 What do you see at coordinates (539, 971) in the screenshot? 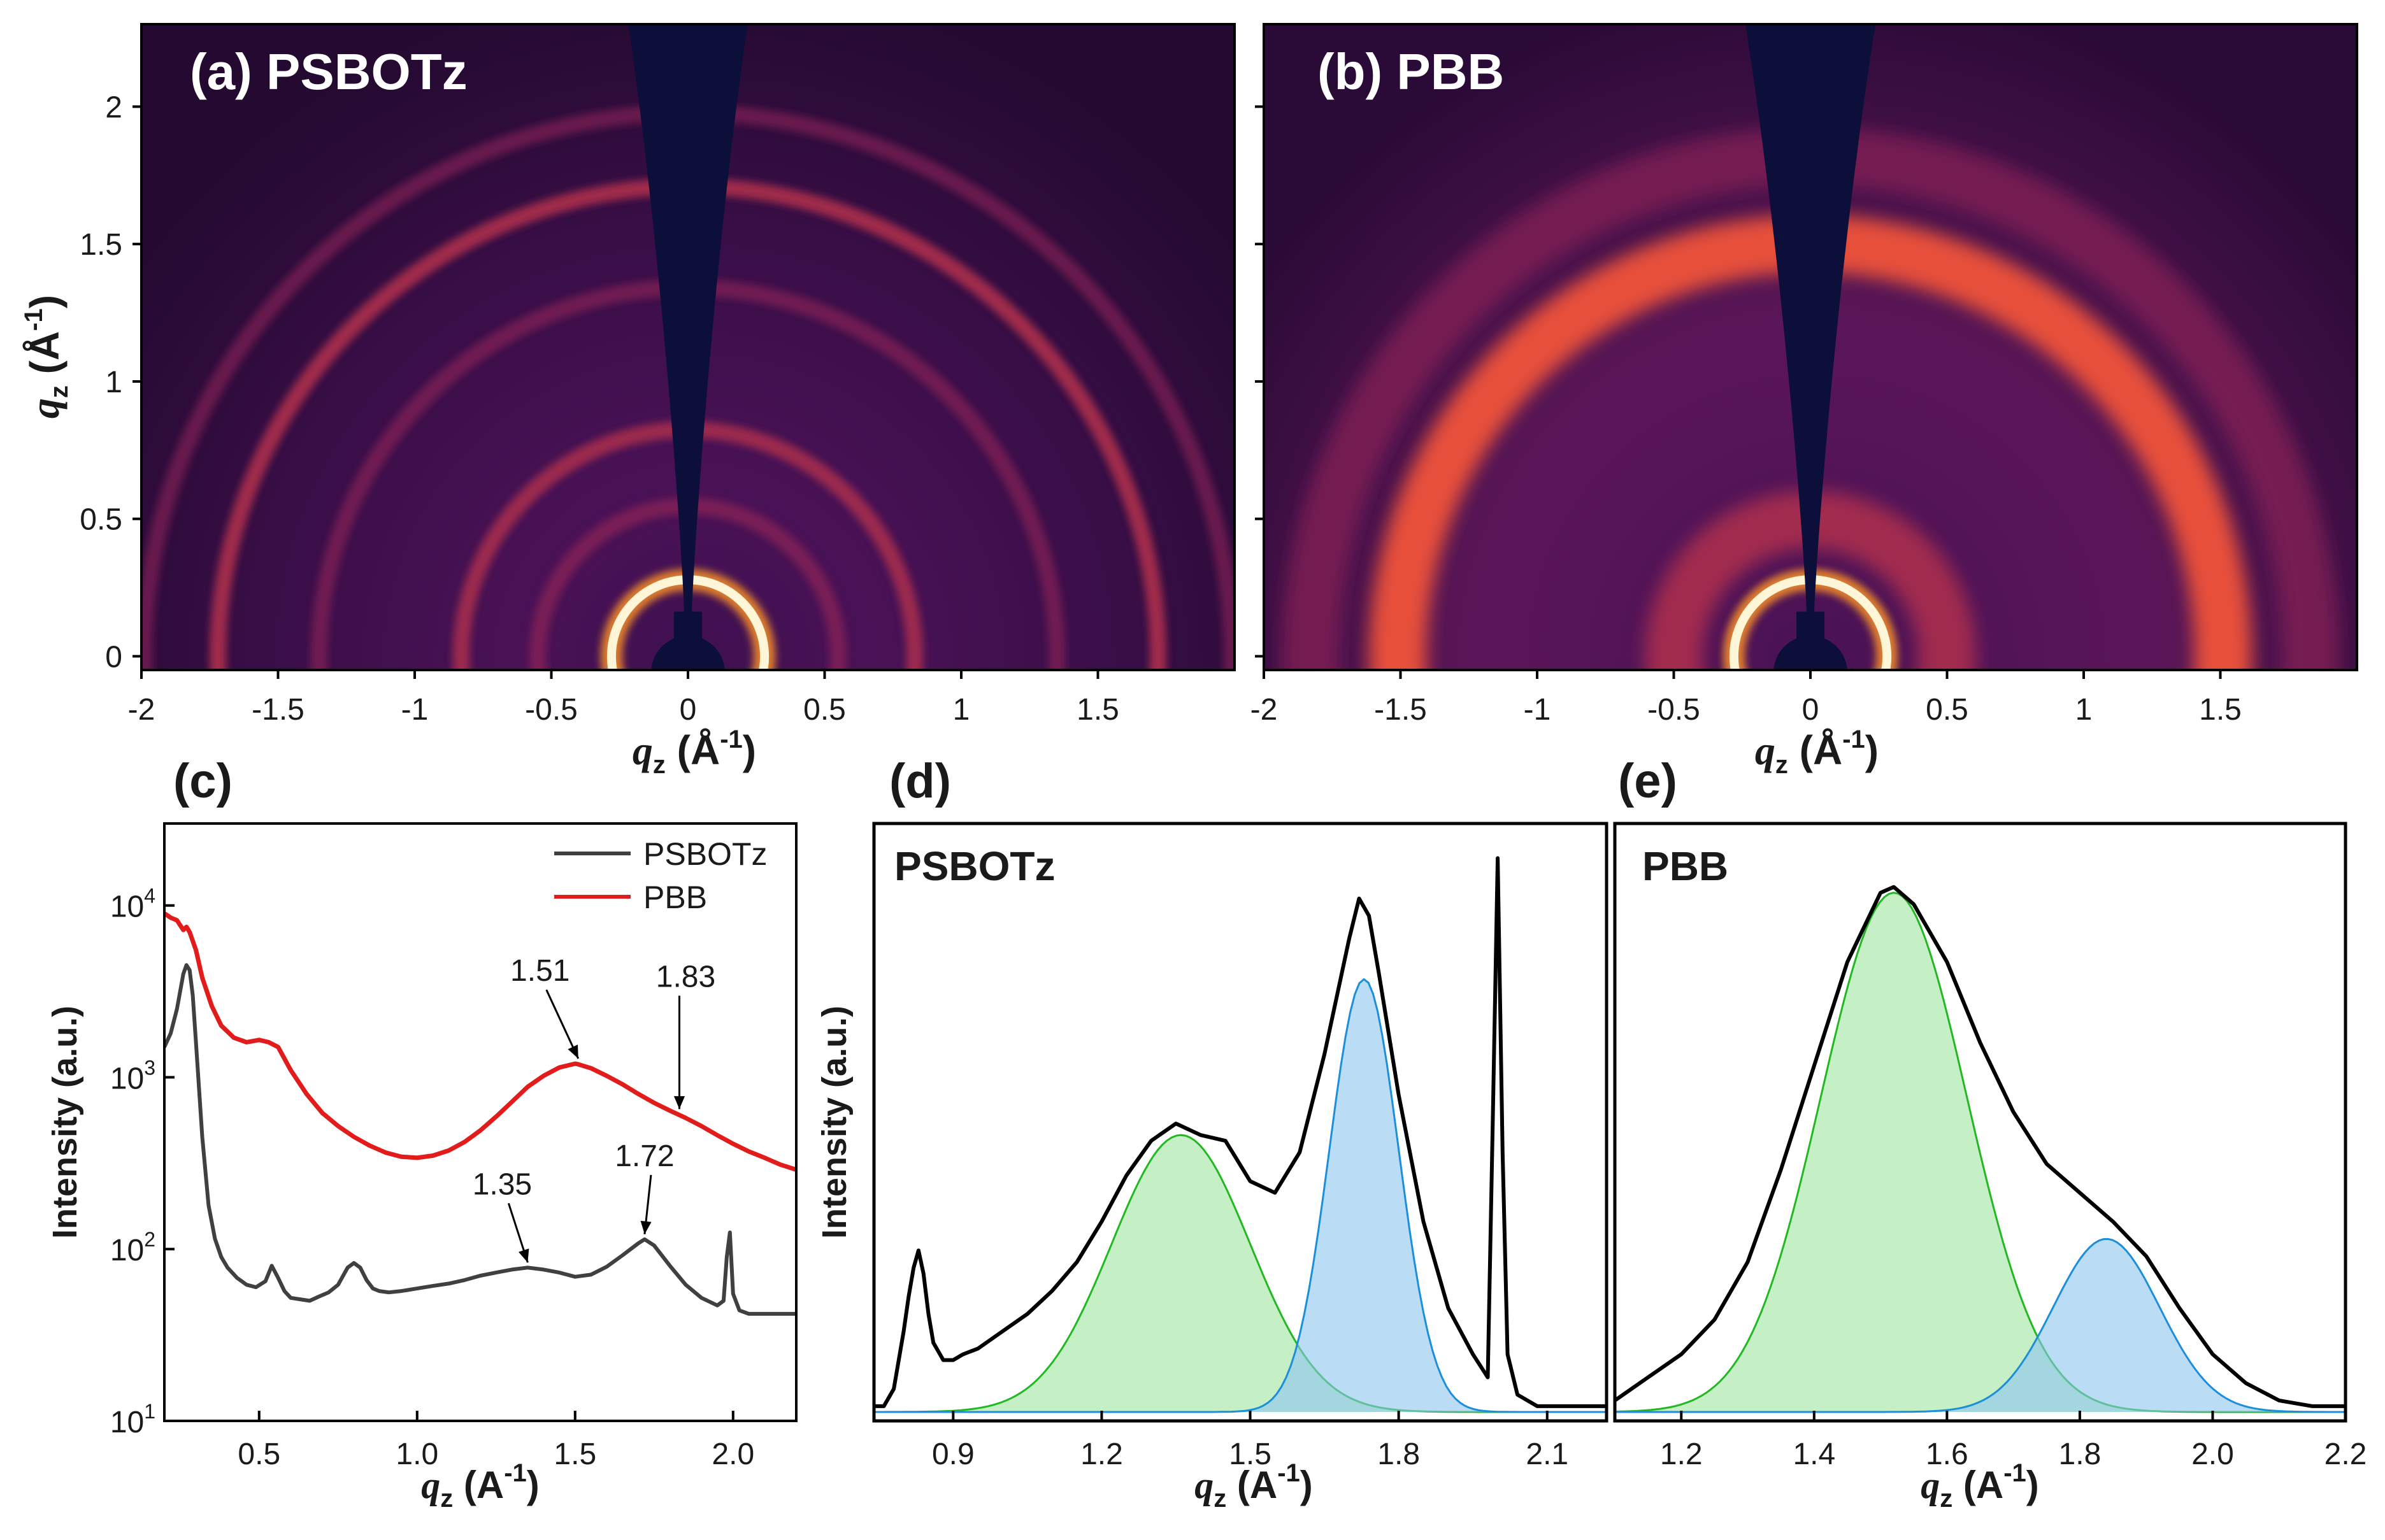
I see `annotation-label: 1.51` at bounding box center [539, 971].